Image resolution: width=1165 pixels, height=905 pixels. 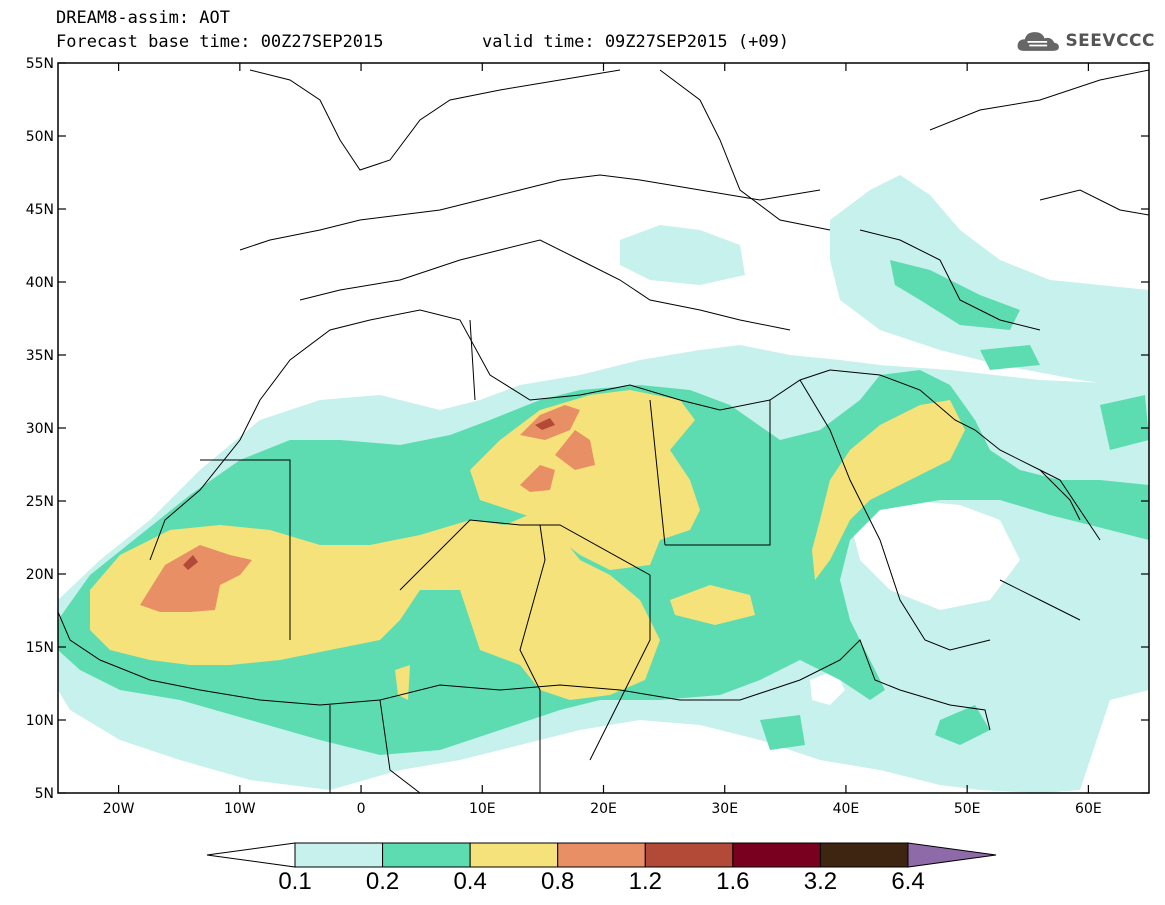 I want to click on lat-tick-label: 50N, so click(x=40, y=137).